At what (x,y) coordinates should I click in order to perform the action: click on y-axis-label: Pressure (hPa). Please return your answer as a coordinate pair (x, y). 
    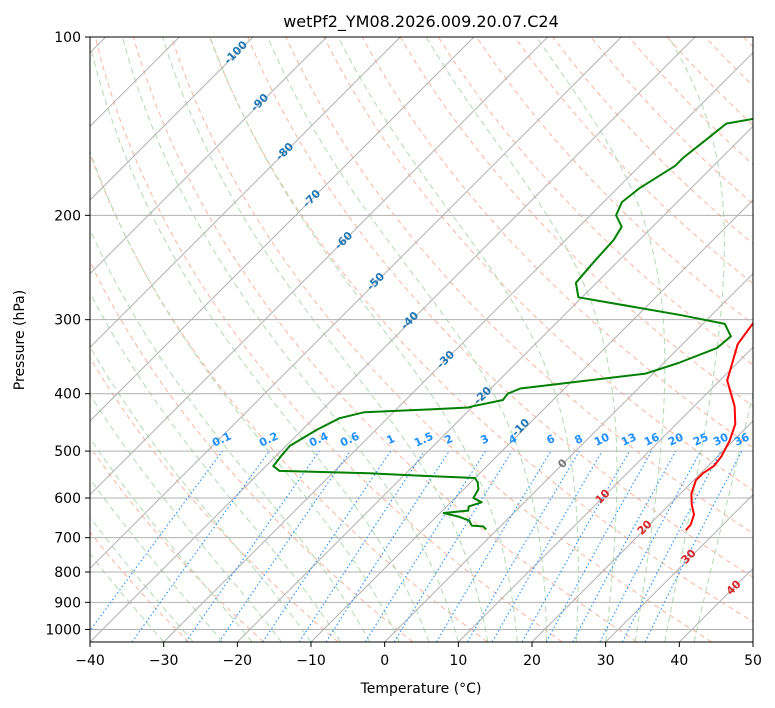
    Looking at the image, I should click on (20, 340).